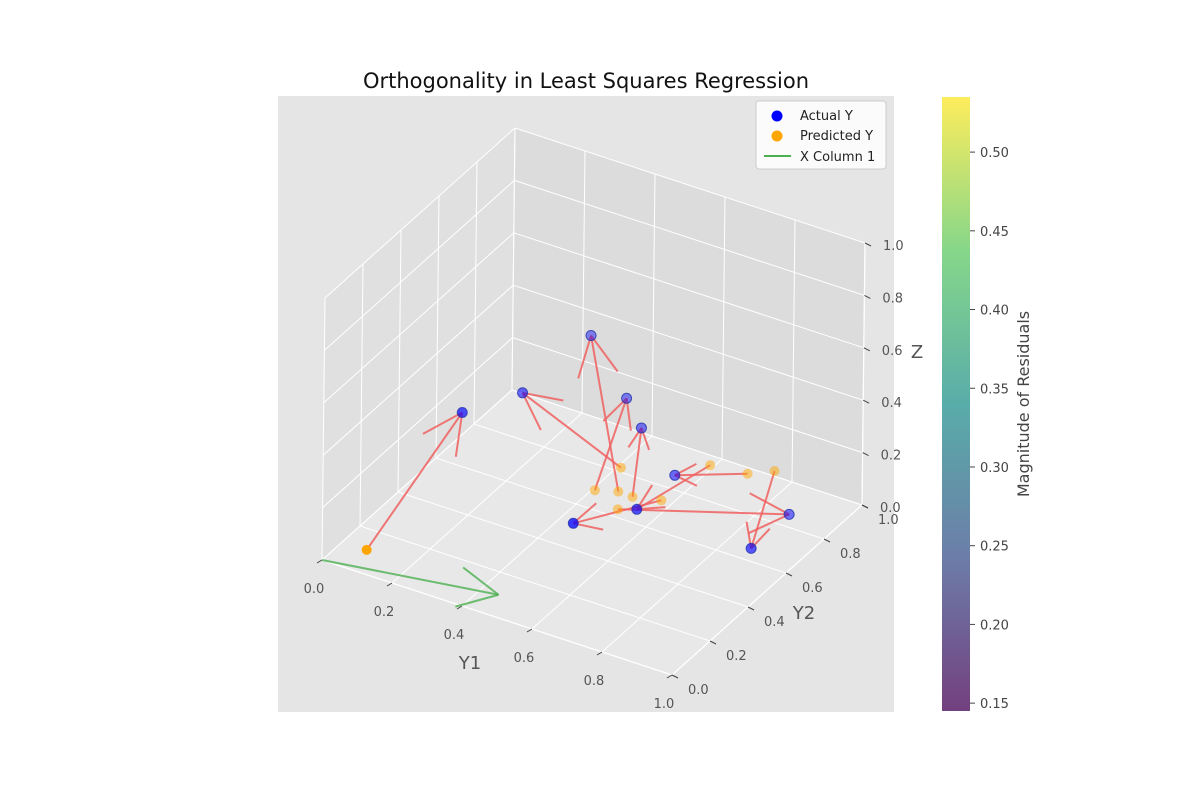 This screenshot has width=1200, height=800. What do you see at coordinates (994, 311) in the screenshot?
I see `colorbar-tick-label: 0.40` at bounding box center [994, 311].